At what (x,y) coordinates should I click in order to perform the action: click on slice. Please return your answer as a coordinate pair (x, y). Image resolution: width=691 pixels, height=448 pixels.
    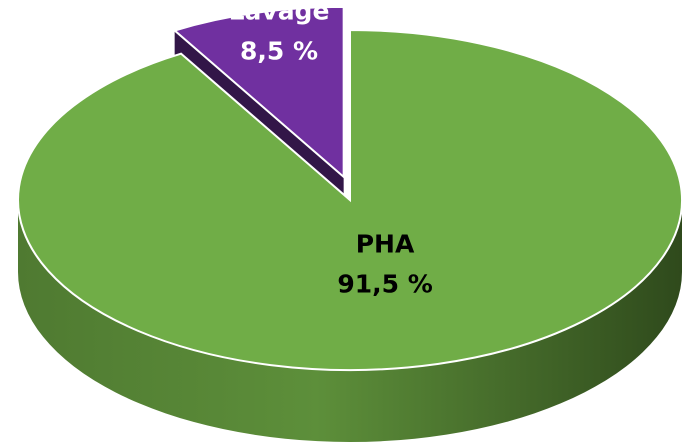
    Looking at the image, I should click on (258, 92).